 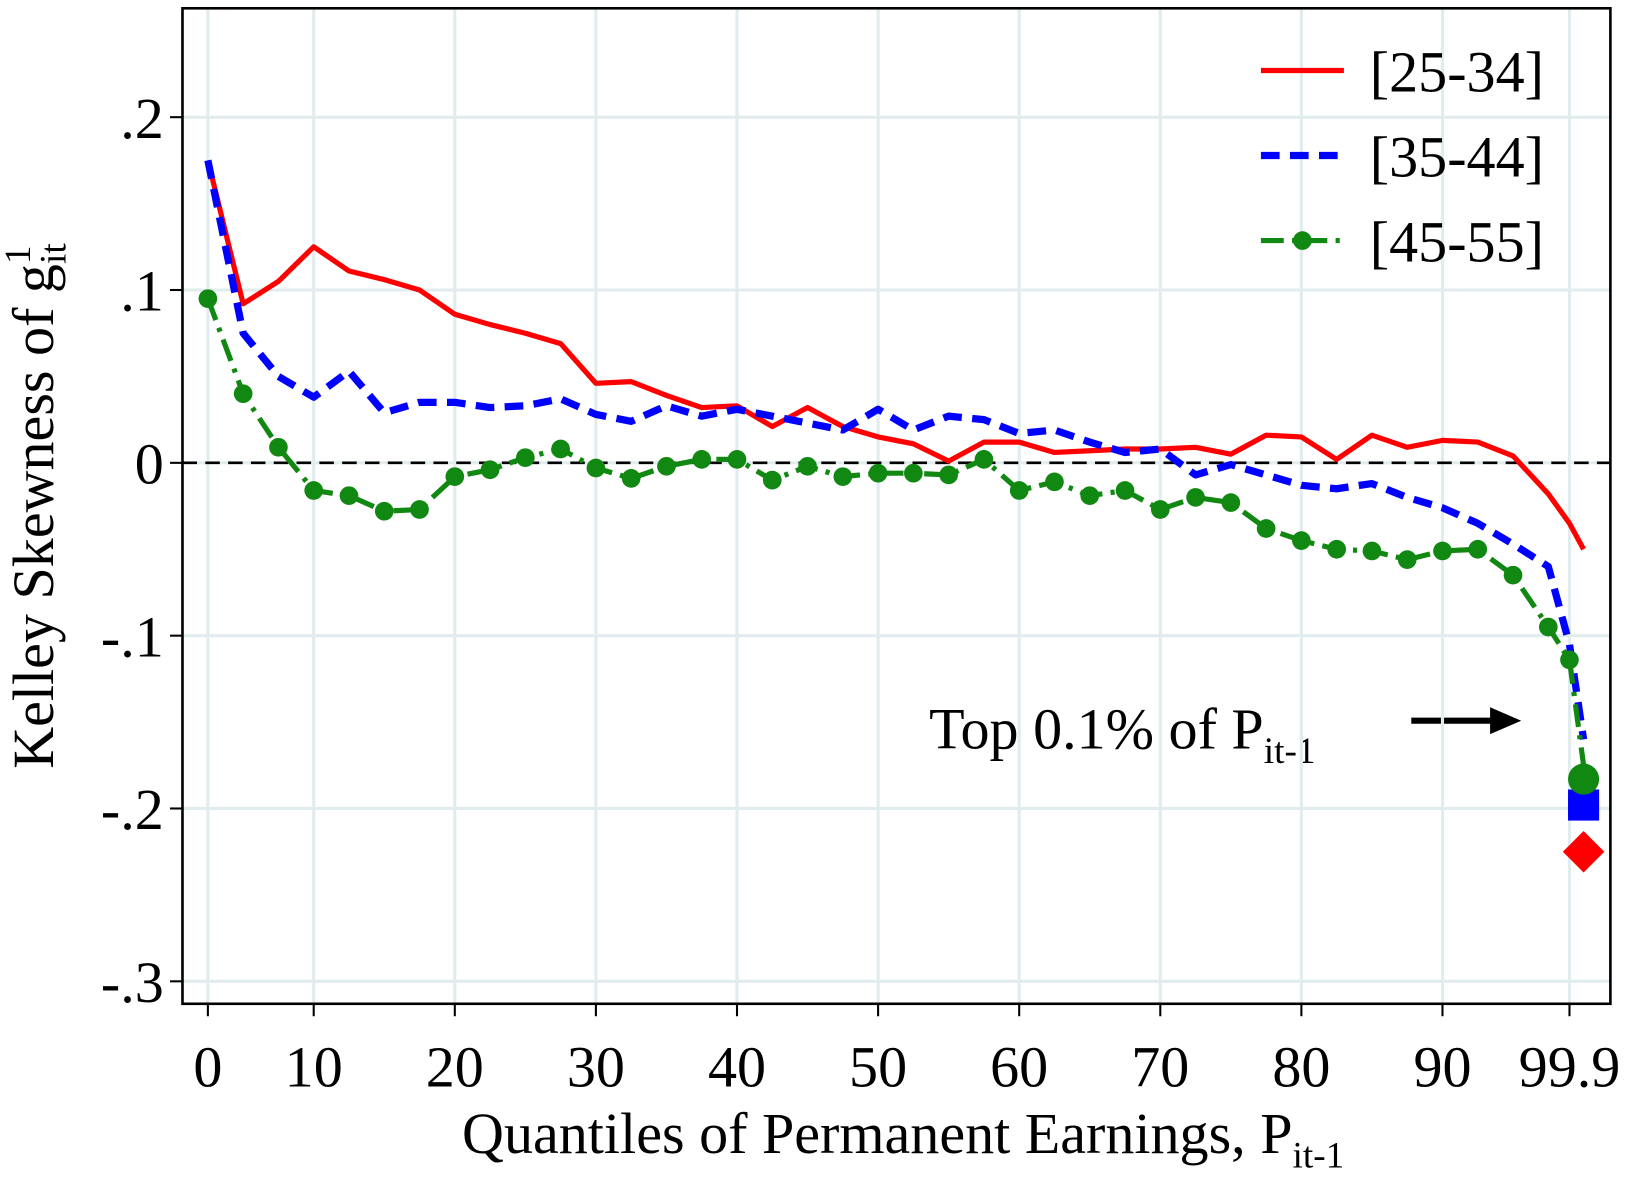 What do you see at coordinates (455, 1067) in the screenshot?
I see `x-tick-label: 20` at bounding box center [455, 1067].